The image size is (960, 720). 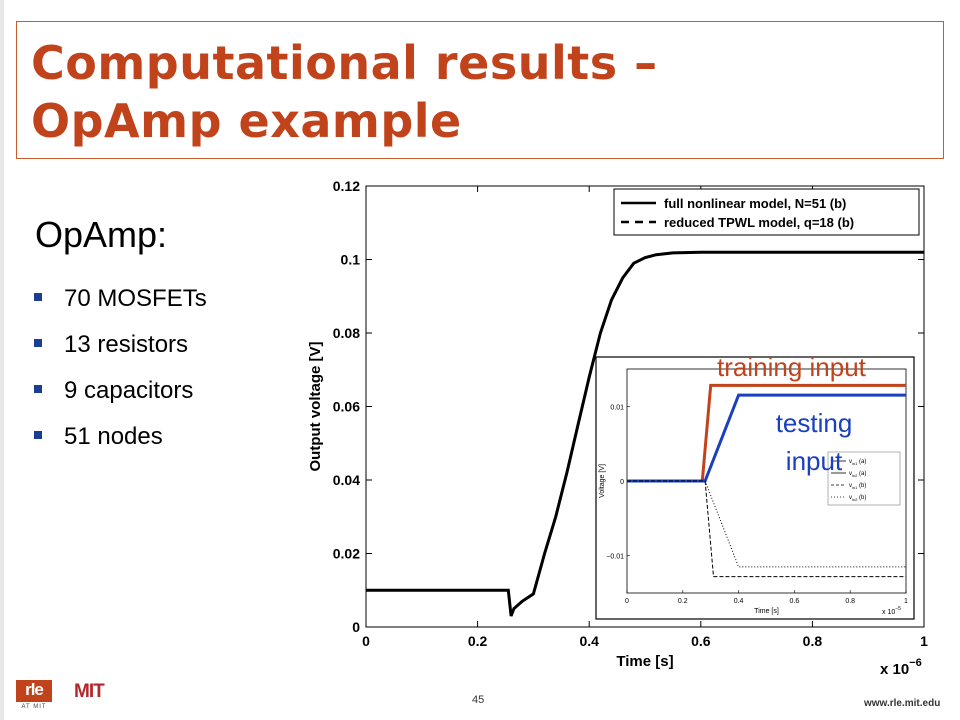 What do you see at coordinates (814, 423) in the screenshot?
I see `testing-input-annotation-line1: testing` at bounding box center [814, 423].